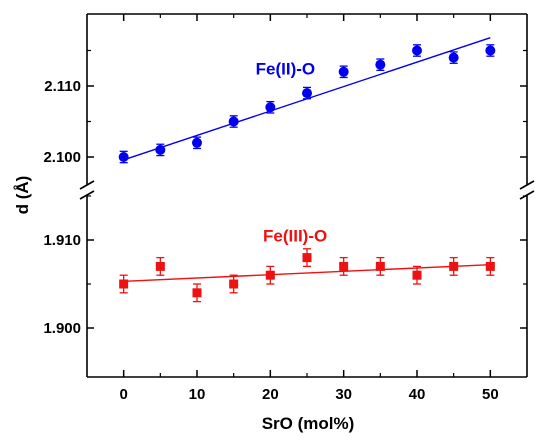 The image size is (550, 440). Describe the element at coordinates (62, 86) in the screenshot. I see `y-tick-label: 2.110` at that location.